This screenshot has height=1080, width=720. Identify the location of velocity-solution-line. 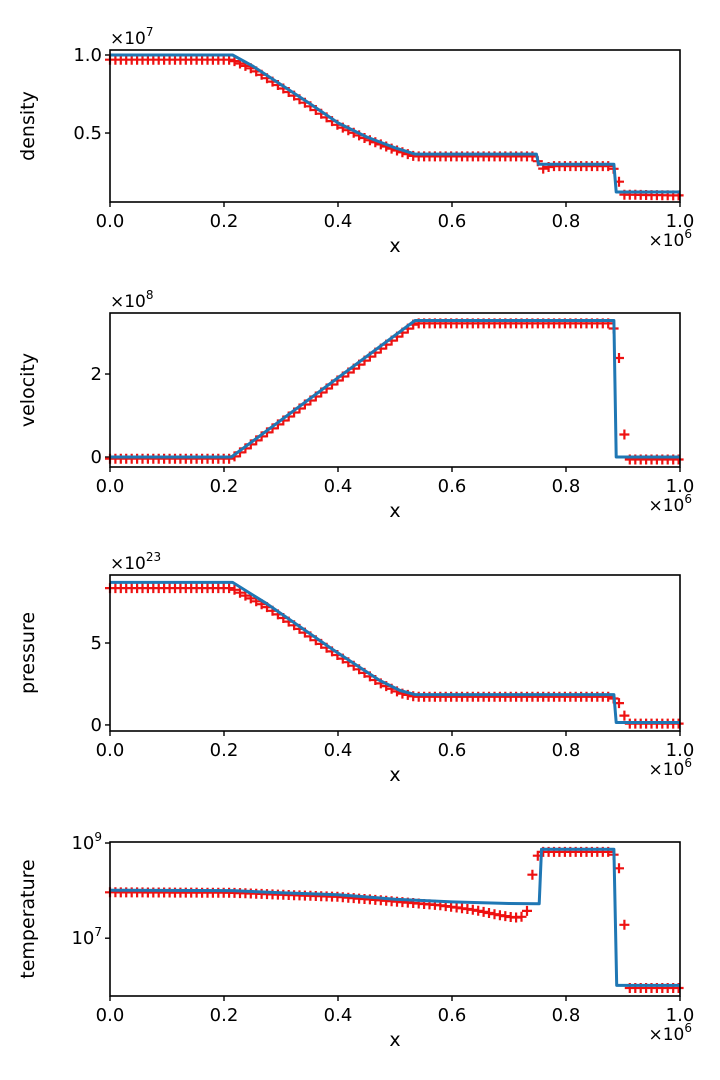
(395, 389).